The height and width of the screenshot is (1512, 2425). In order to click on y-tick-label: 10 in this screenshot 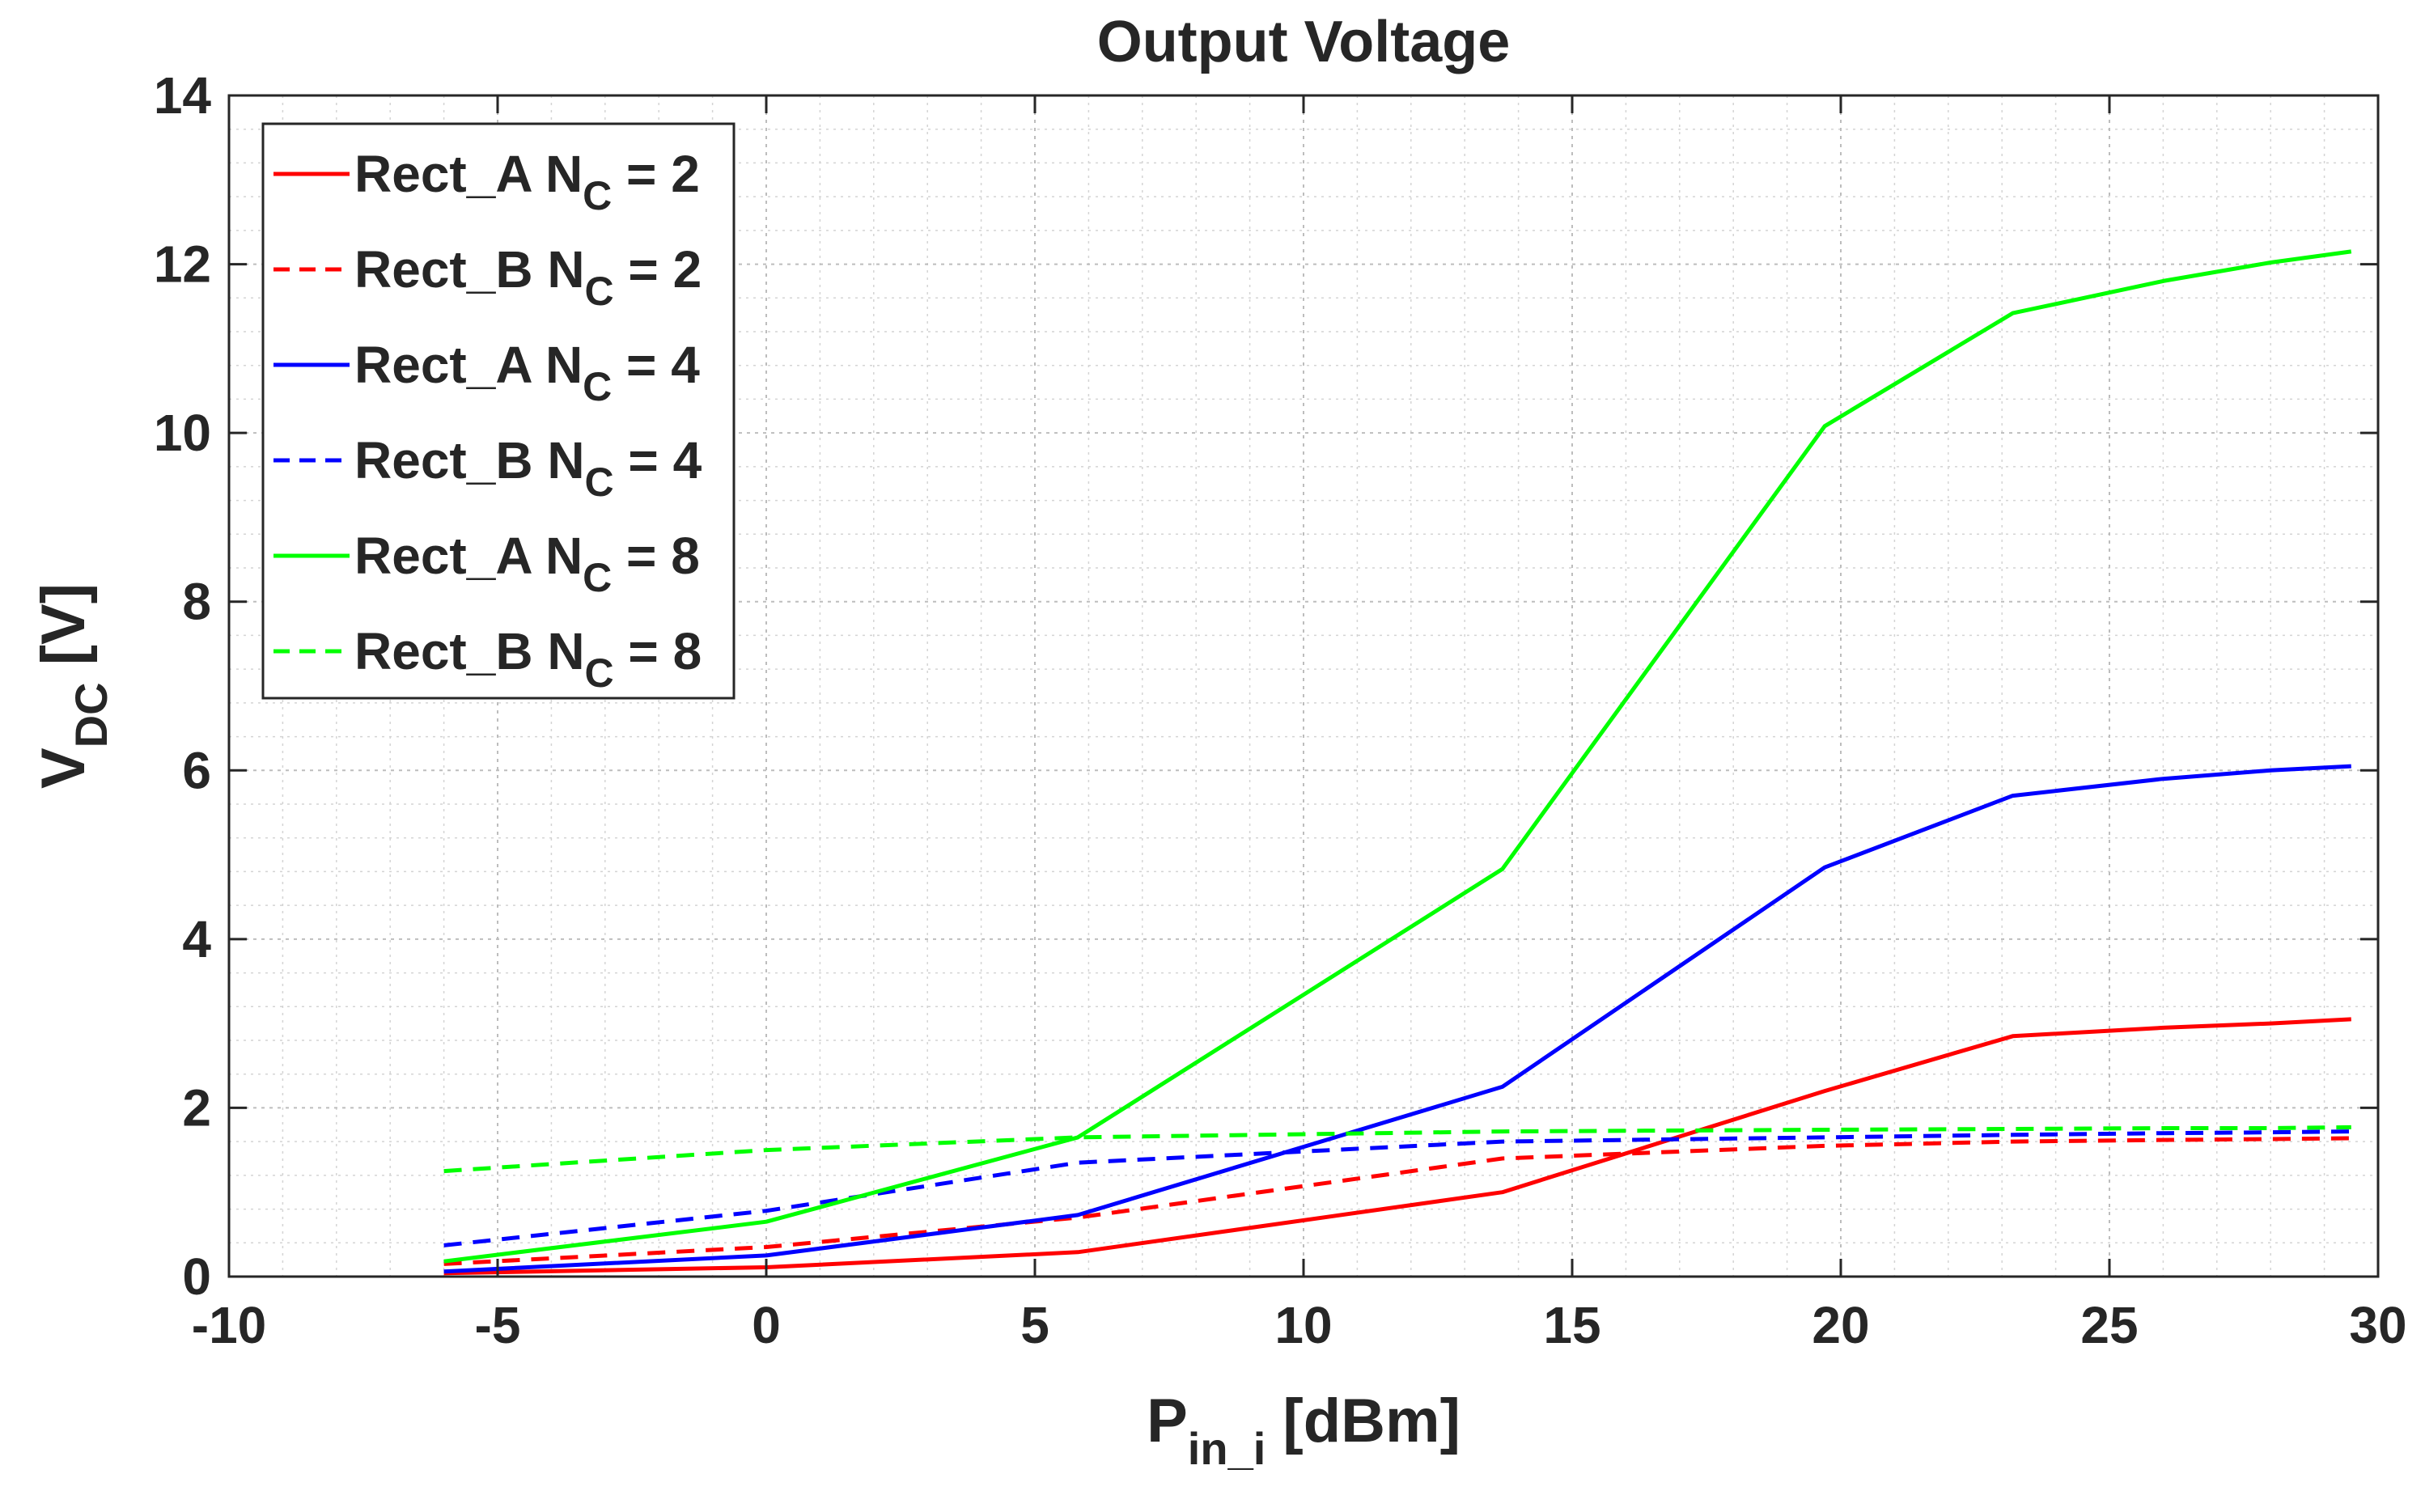, I will do `click(182, 433)`.